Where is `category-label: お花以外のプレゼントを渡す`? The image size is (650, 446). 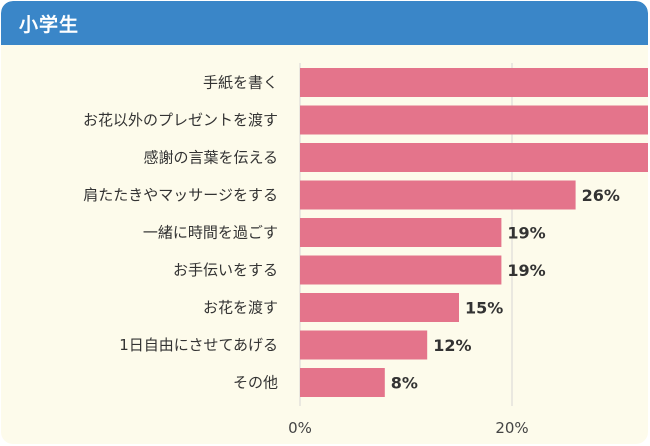
category-label: お花以外のプレゼントを渡す is located at coordinates (180, 120).